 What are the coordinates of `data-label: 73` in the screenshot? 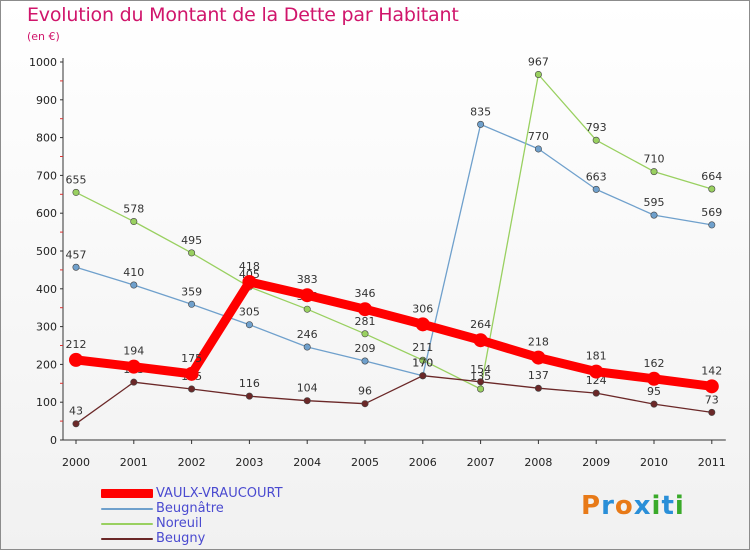 It's located at (712, 399).